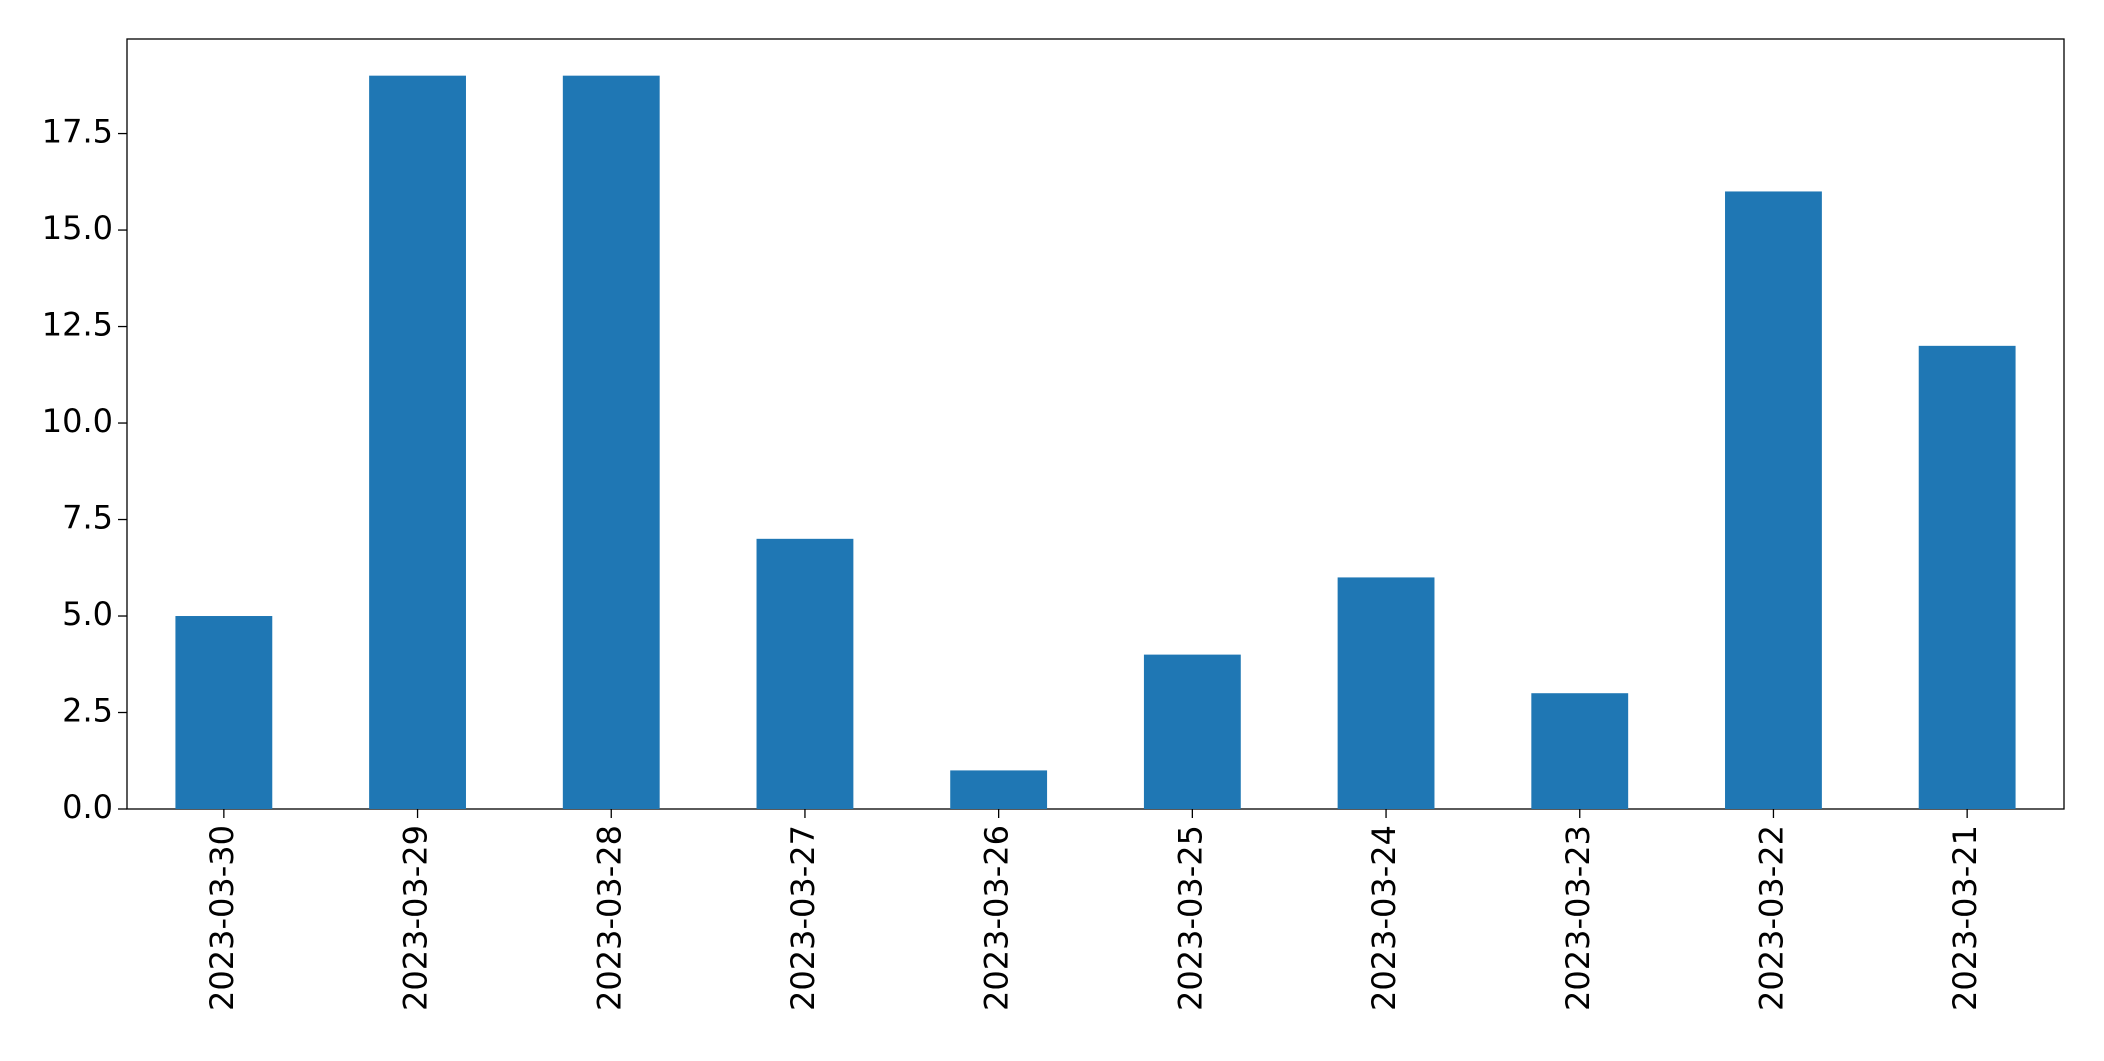  I want to click on y-tick-label: 2.5, so click(87, 711).